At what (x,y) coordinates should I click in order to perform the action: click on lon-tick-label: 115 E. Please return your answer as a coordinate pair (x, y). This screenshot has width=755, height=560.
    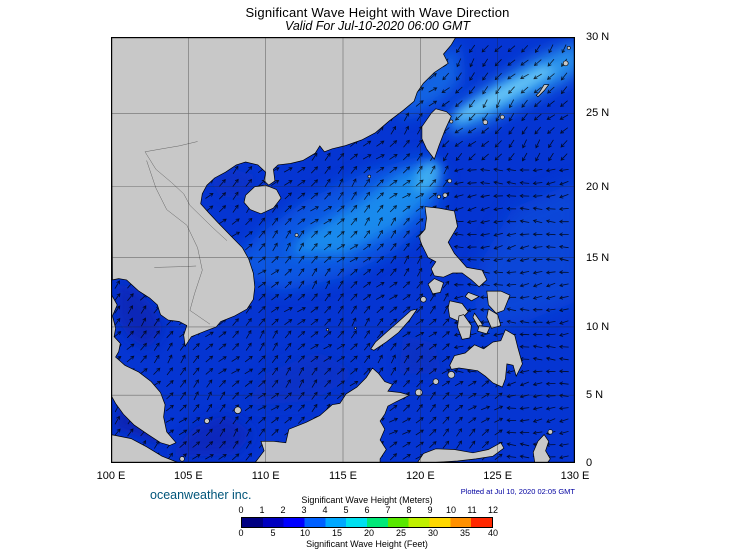
    Looking at the image, I should click on (343, 476).